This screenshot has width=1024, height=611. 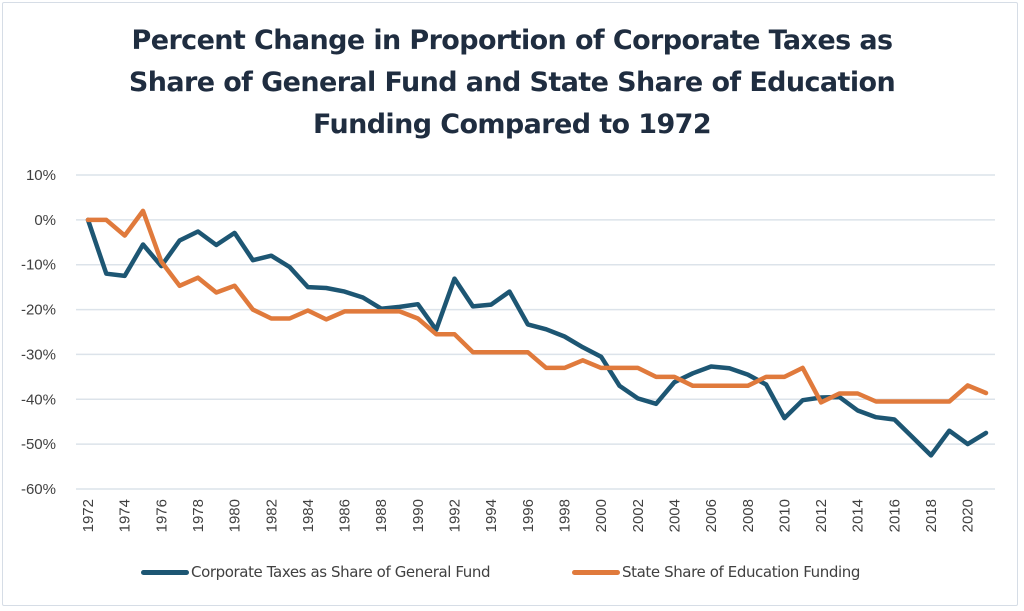 I want to click on x-tick-label: 1986, so click(x=345, y=515).